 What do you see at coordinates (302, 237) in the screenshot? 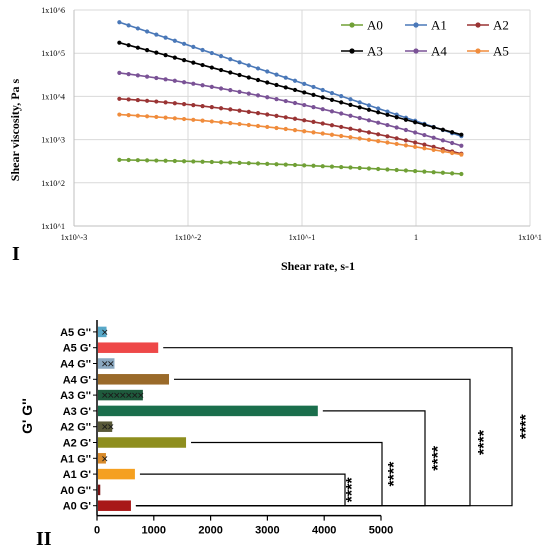
I see `x-tick-label: 1x10^-1` at bounding box center [302, 237].